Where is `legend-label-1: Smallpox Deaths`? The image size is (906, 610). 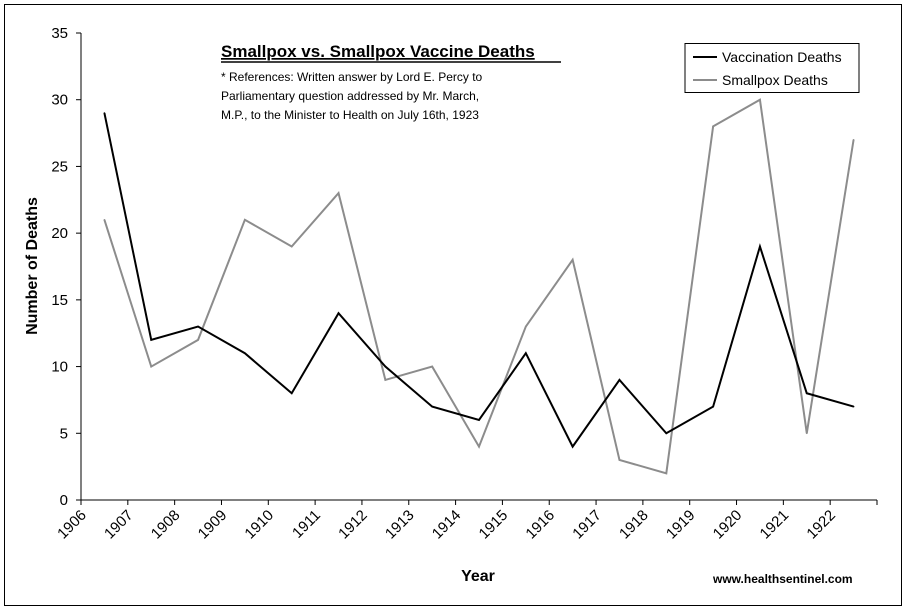
legend-label-1: Smallpox Deaths is located at coordinates (775, 80).